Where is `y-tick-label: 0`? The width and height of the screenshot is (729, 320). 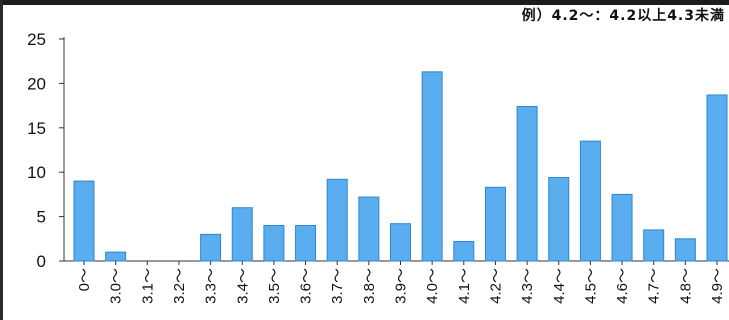
y-tick-label: 0 is located at coordinates (41, 261).